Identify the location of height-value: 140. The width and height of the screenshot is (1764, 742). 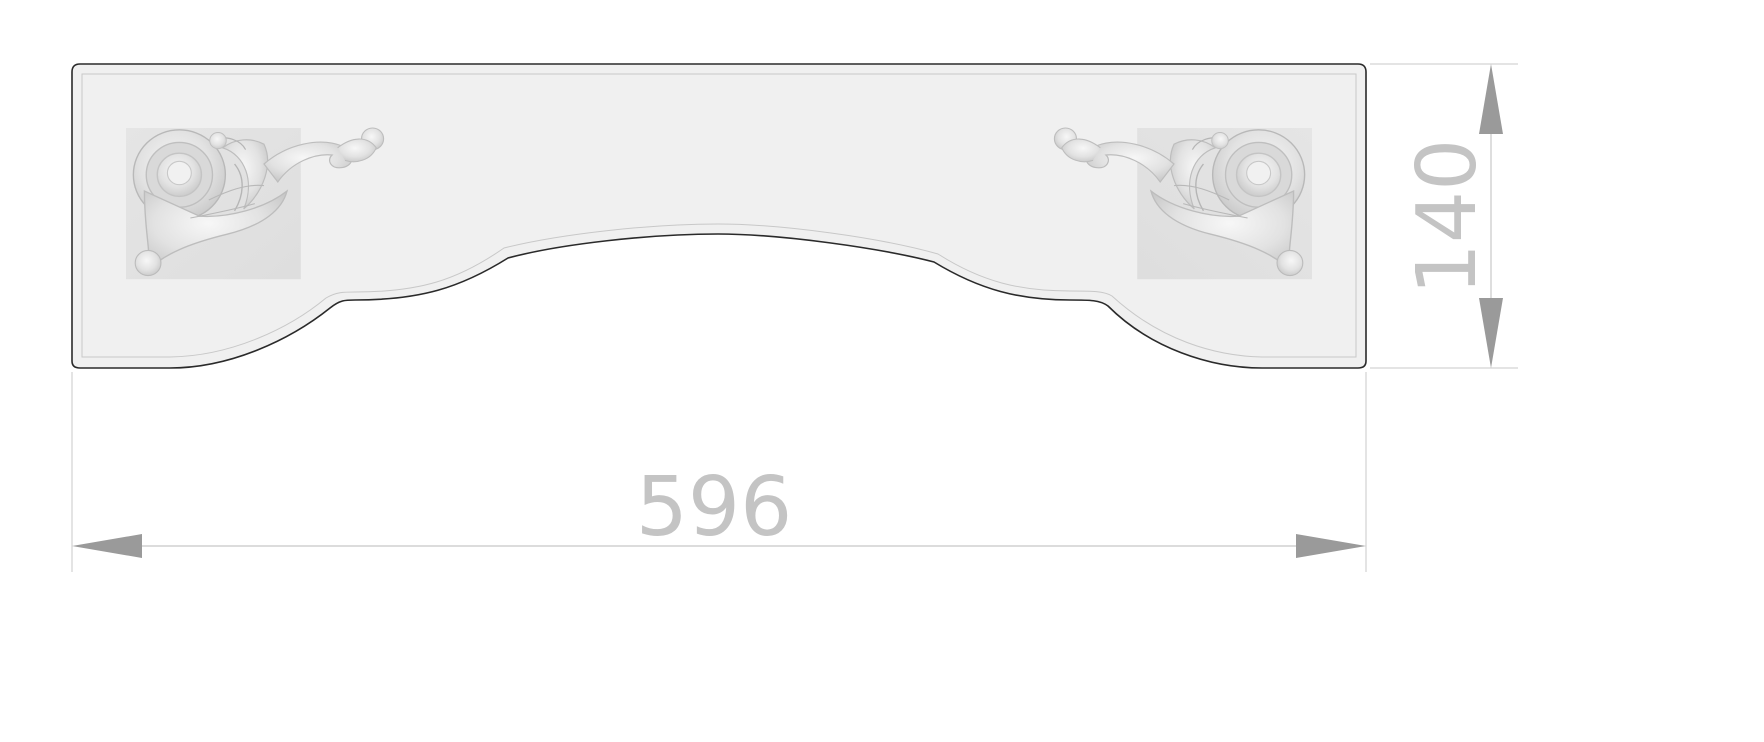
(1447, 217).